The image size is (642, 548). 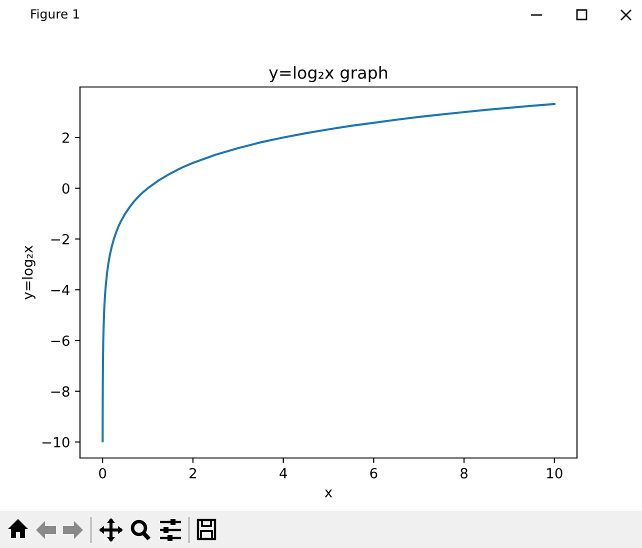 What do you see at coordinates (60, 391) in the screenshot?
I see `y-tick-label: −8` at bounding box center [60, 391].